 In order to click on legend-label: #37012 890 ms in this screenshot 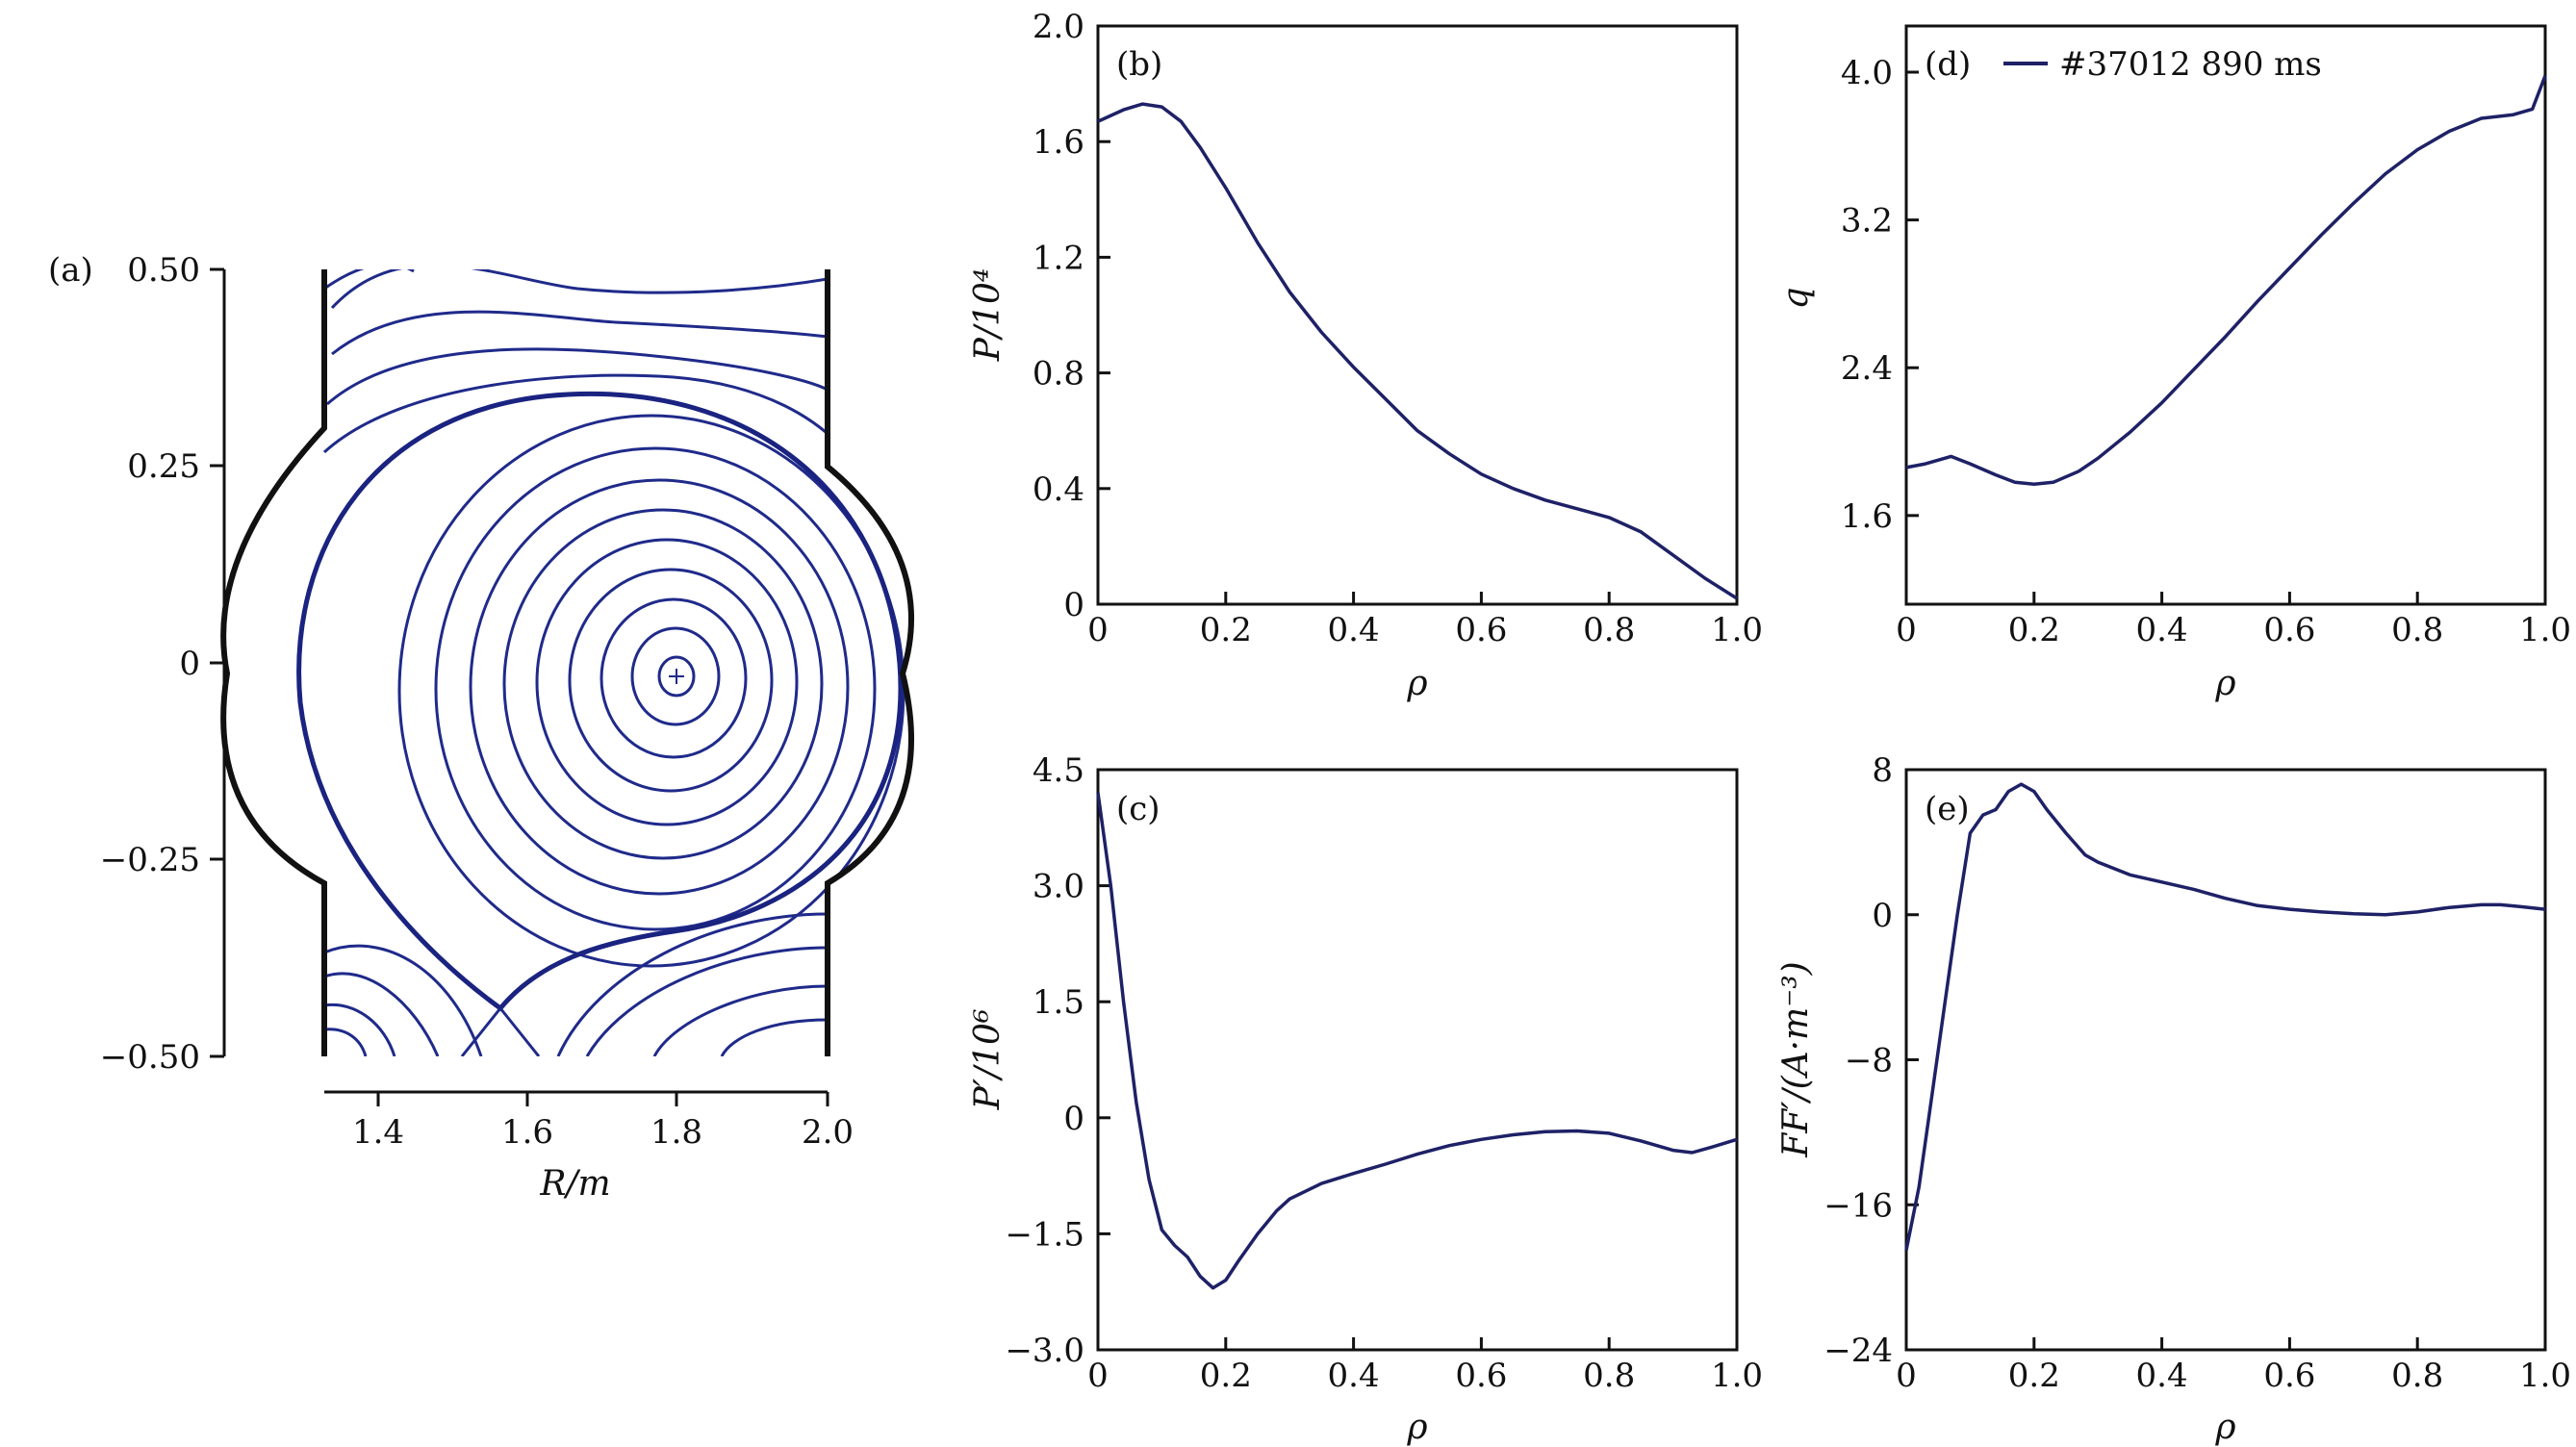, I will do `click(2190, 64)`.